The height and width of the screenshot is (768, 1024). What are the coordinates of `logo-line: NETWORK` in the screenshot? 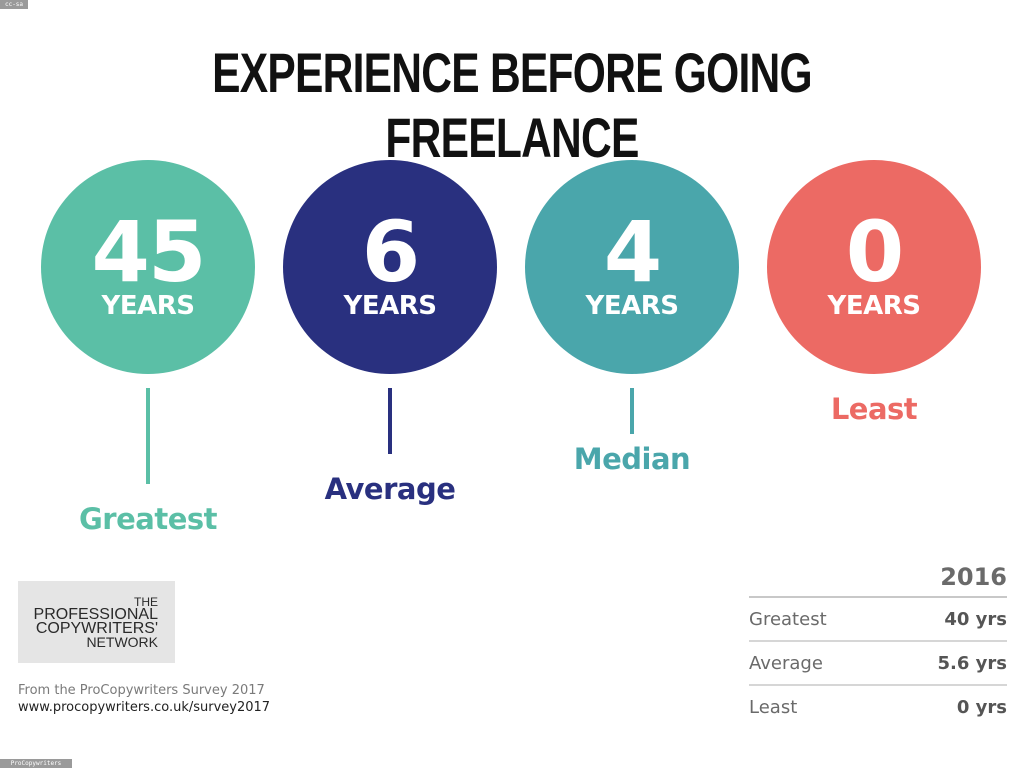 It's located at (122, 642).